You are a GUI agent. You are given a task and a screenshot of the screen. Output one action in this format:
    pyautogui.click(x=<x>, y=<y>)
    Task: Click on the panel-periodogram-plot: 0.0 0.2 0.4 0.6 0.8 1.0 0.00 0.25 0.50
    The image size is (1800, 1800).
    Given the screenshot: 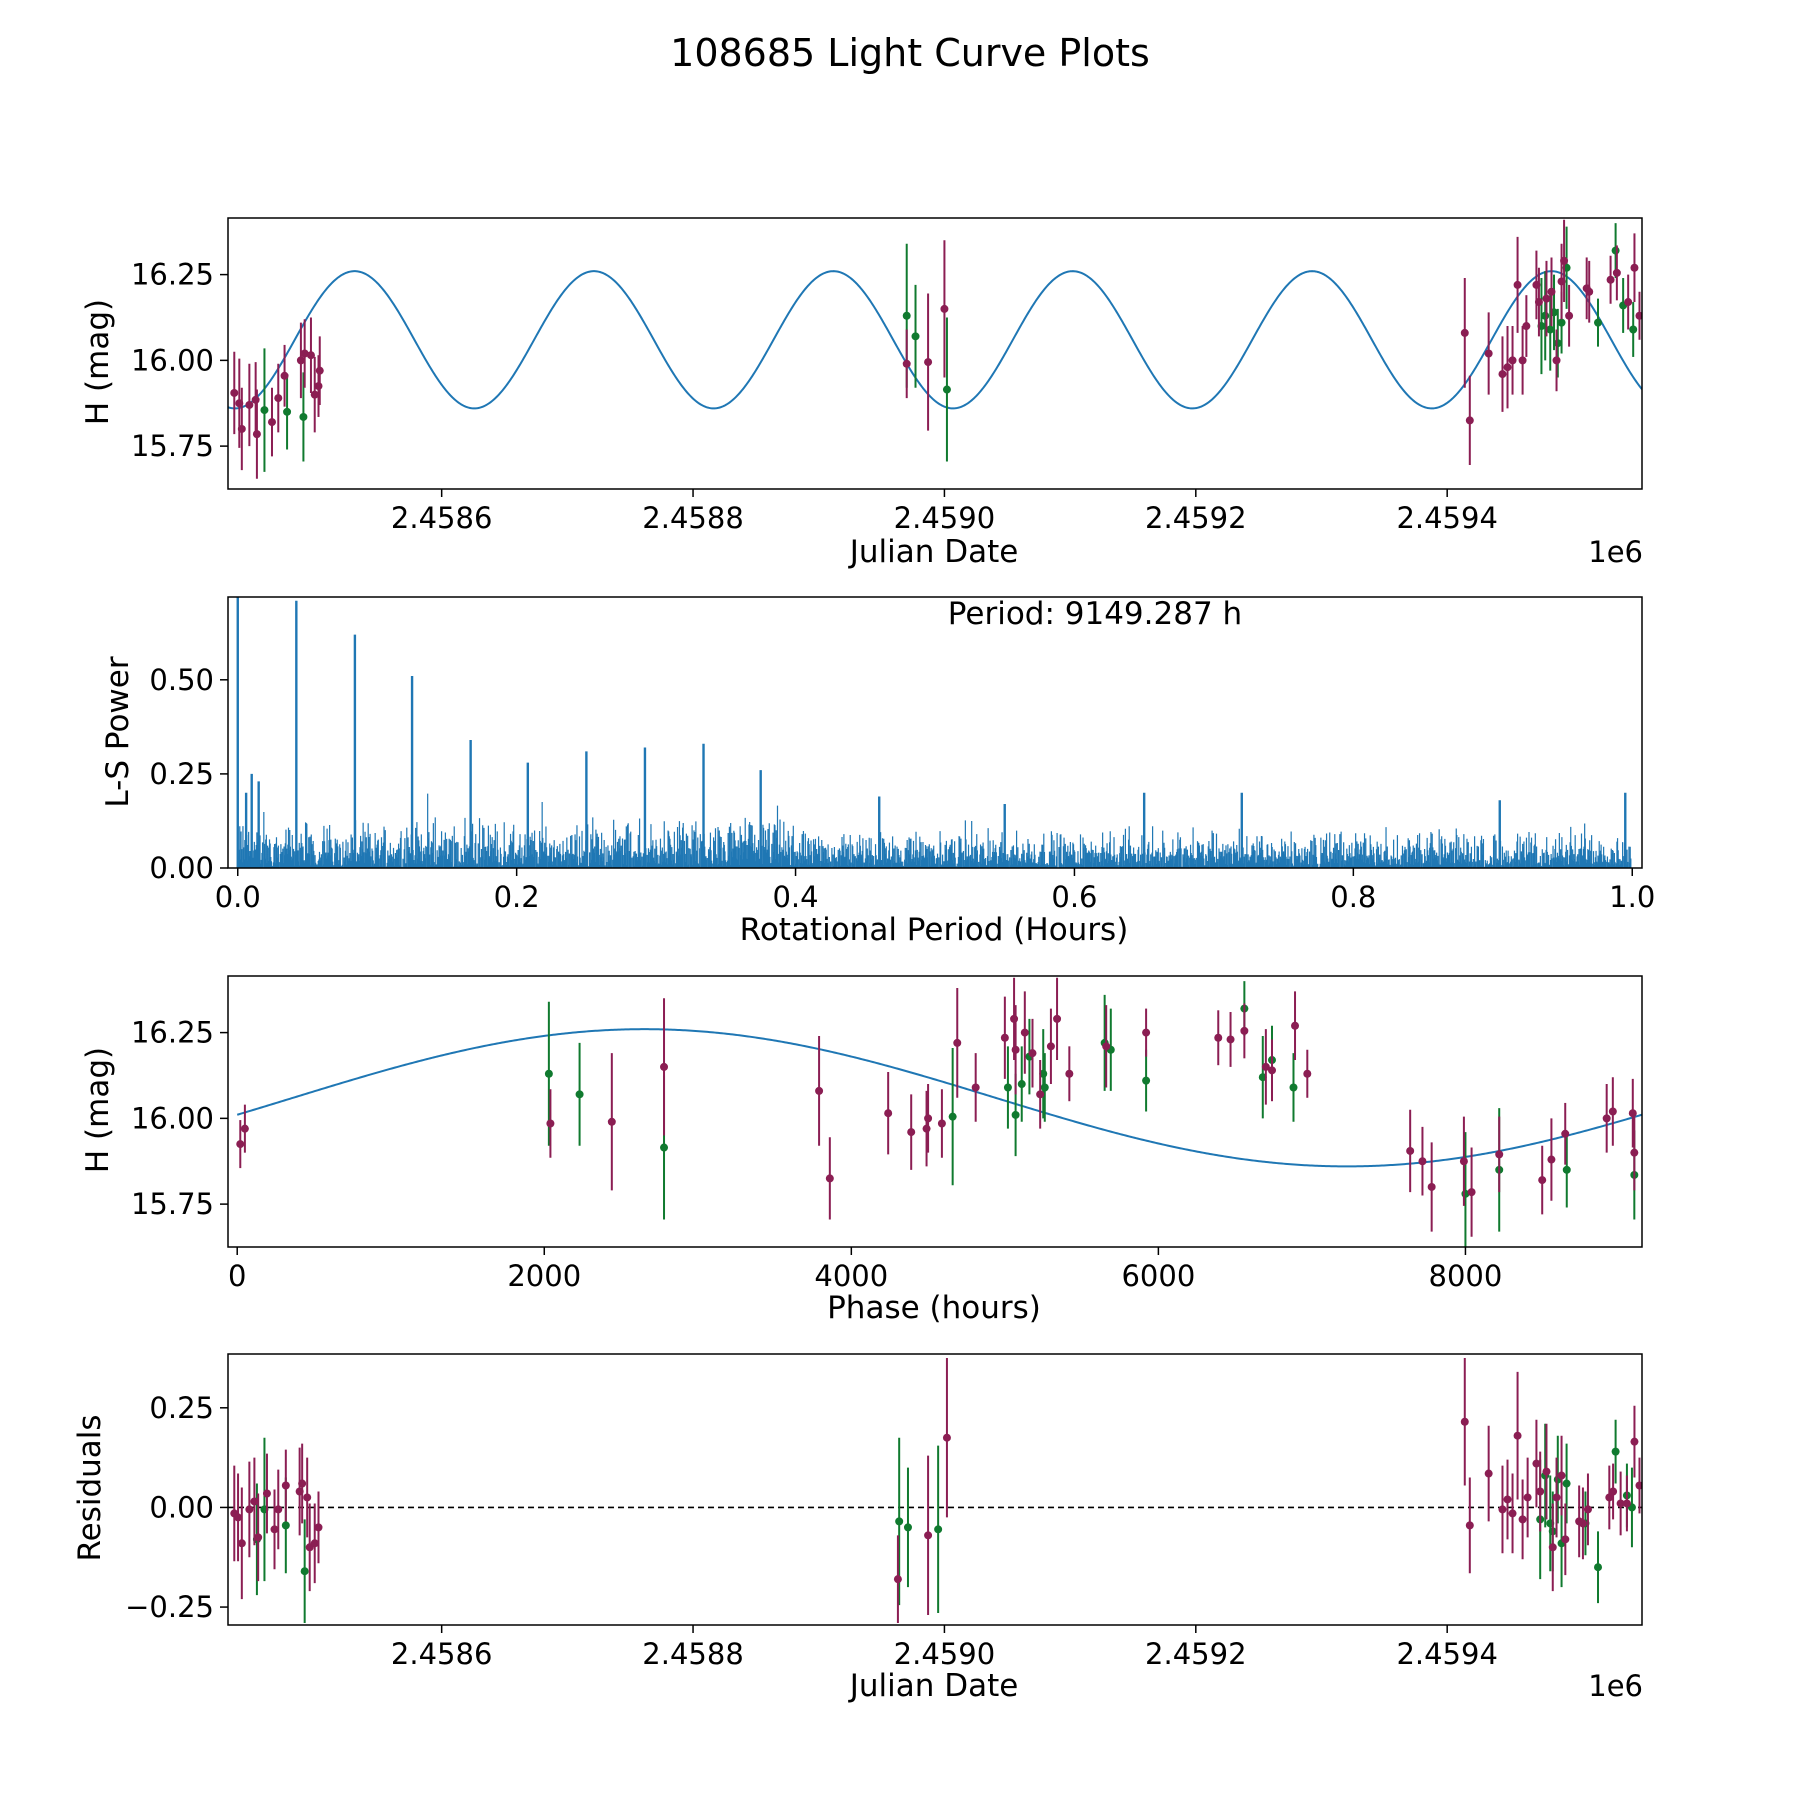 What is the action you would take?
    pyautogui.click(x=902, y=755)
    